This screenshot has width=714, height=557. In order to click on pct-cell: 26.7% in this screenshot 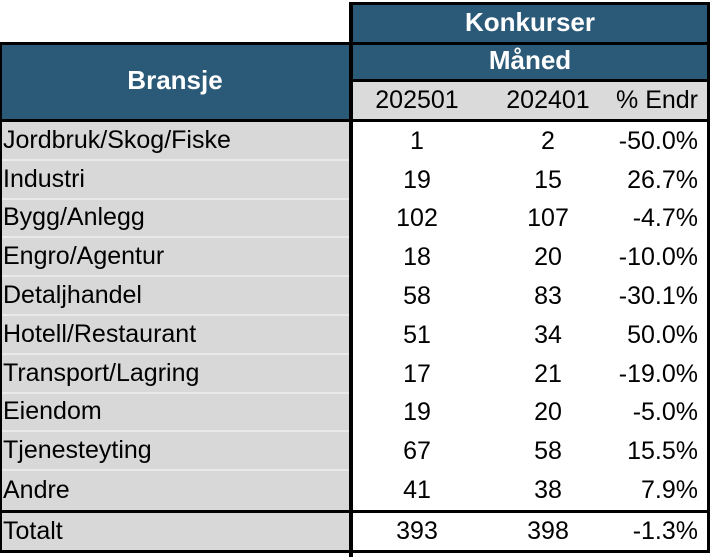, I will do `click(661, 180)`.